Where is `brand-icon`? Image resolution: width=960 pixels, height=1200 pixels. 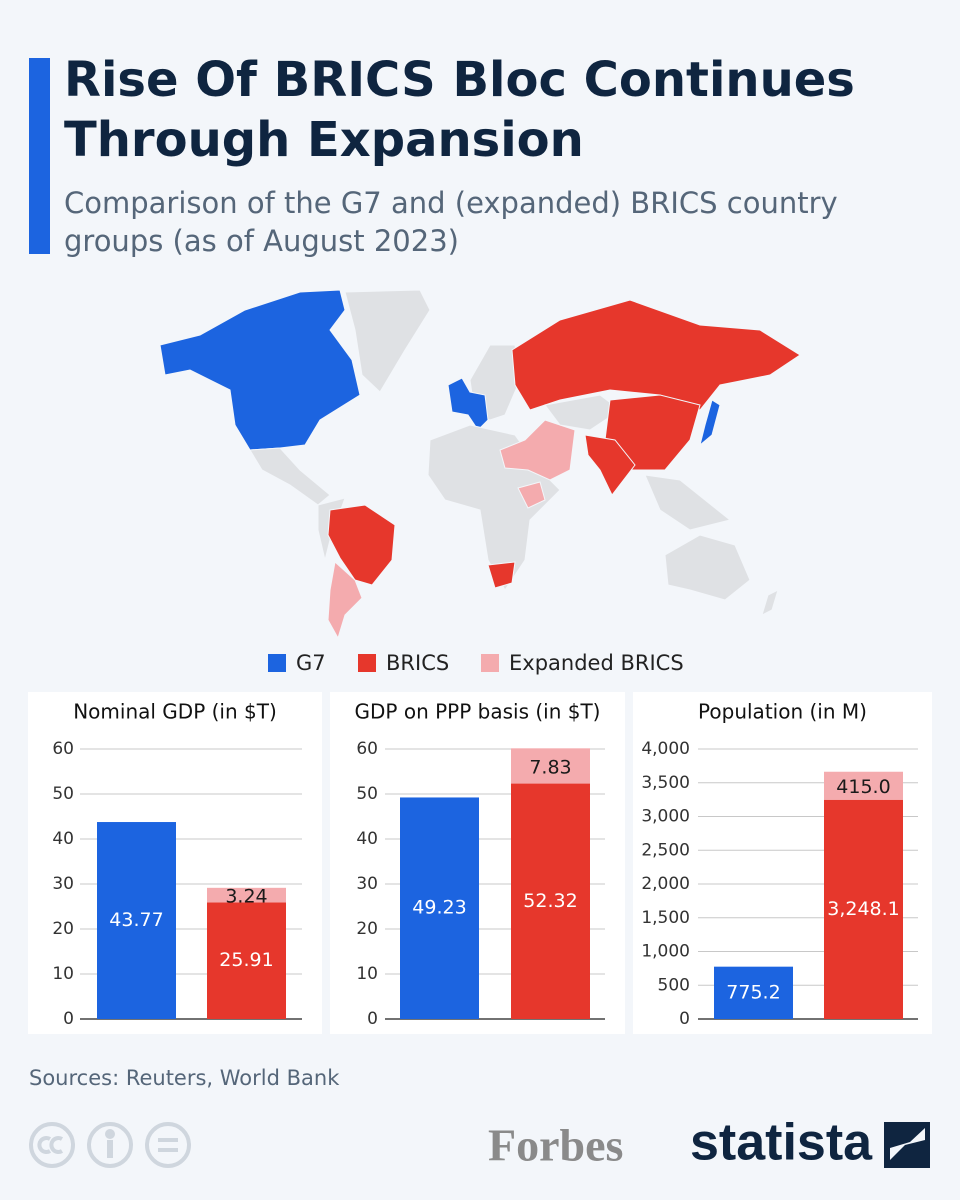
brand-icon is located at coordinates (907, 1145).